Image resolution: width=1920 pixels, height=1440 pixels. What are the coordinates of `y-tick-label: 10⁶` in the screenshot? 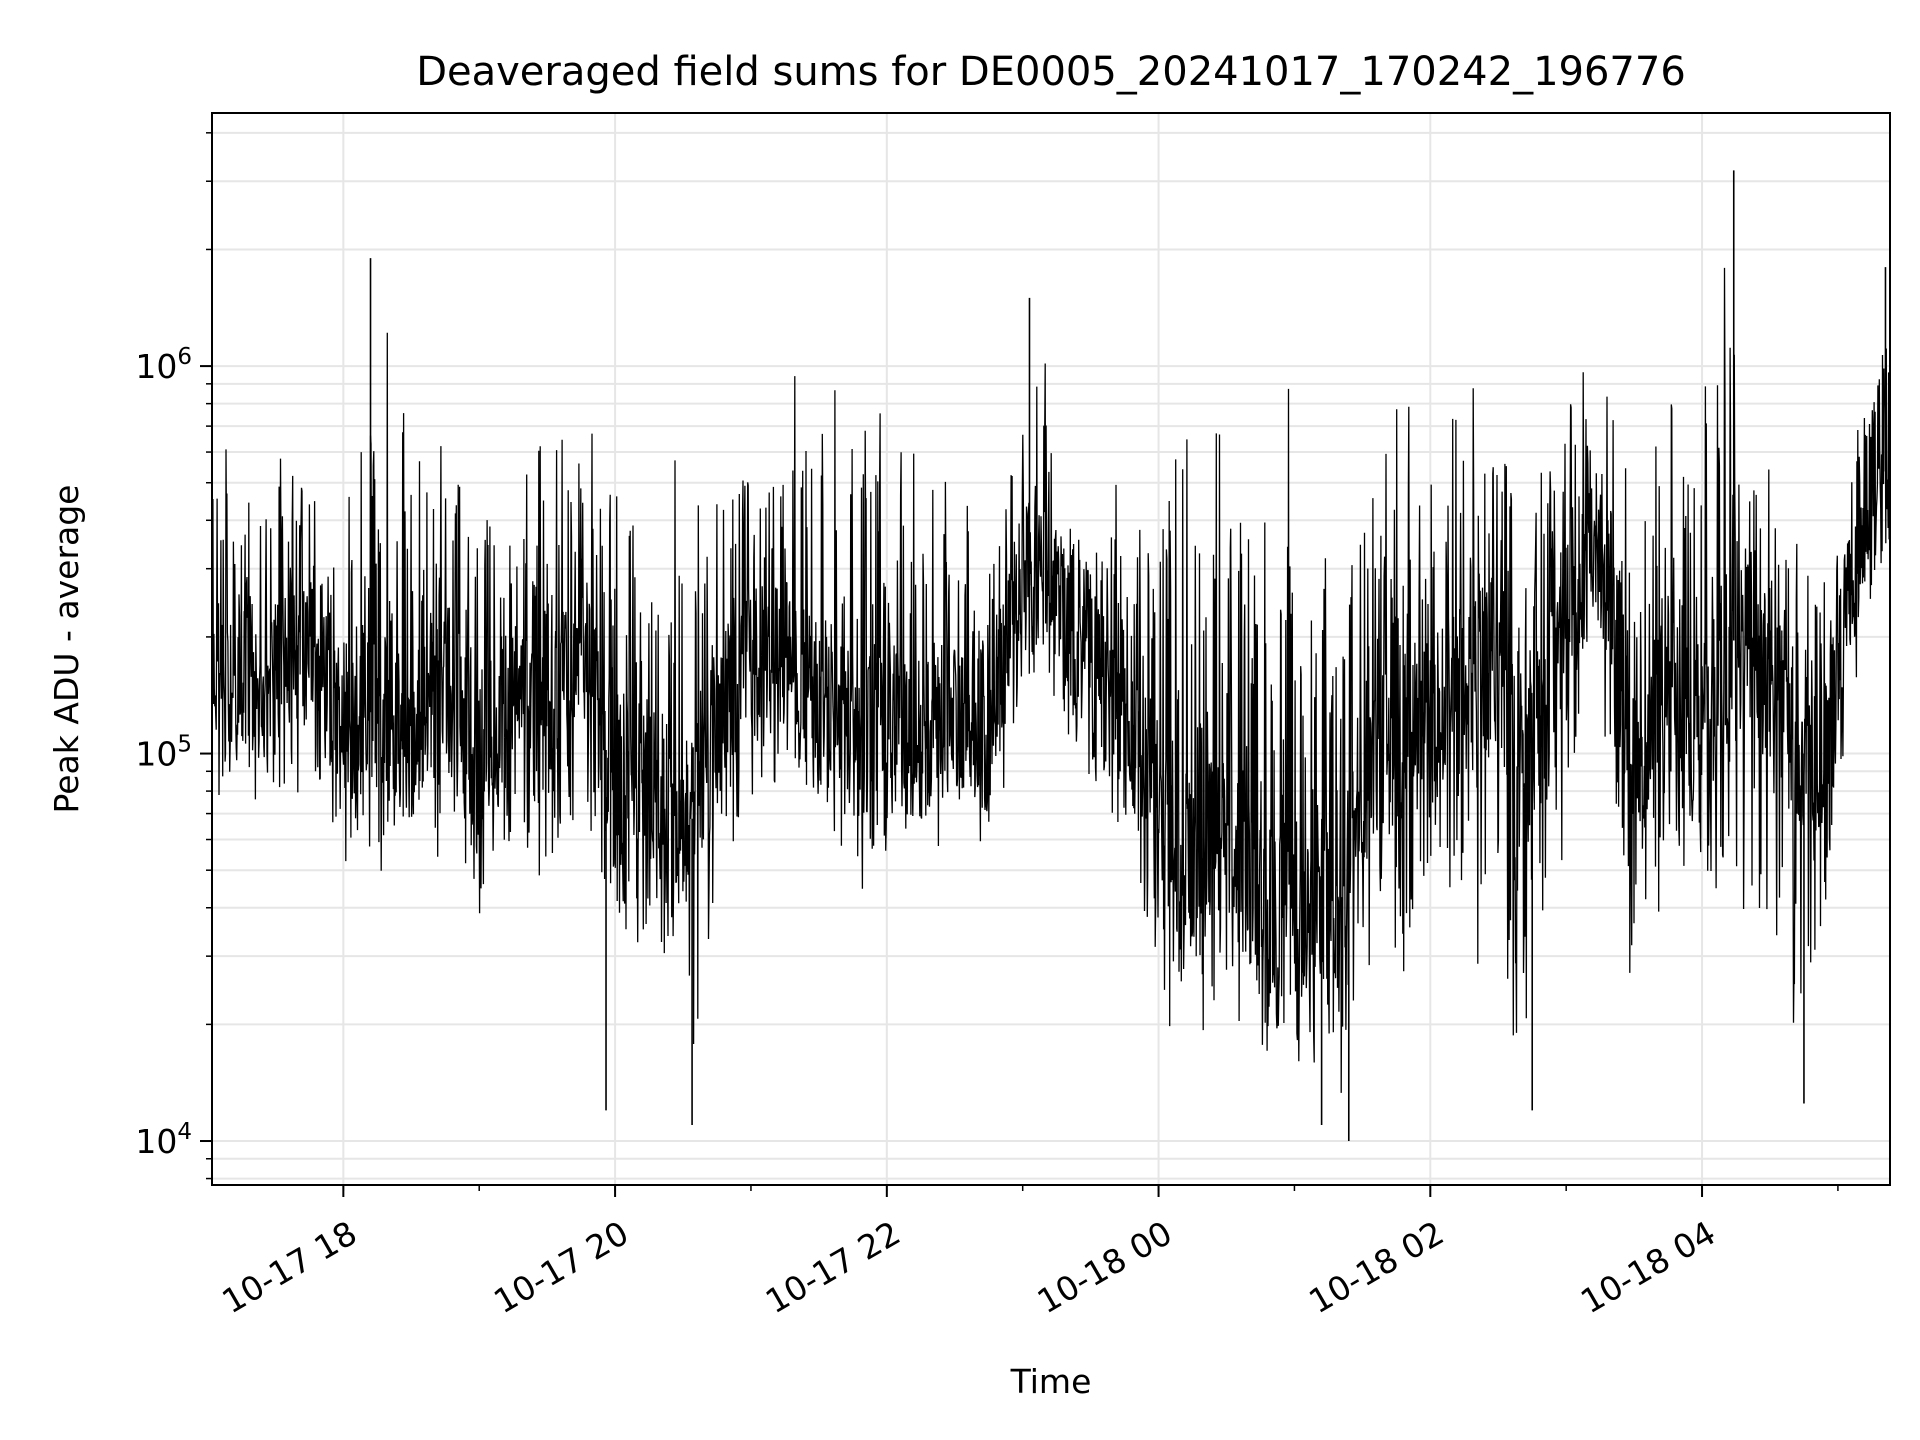 It's located at (163, 365).